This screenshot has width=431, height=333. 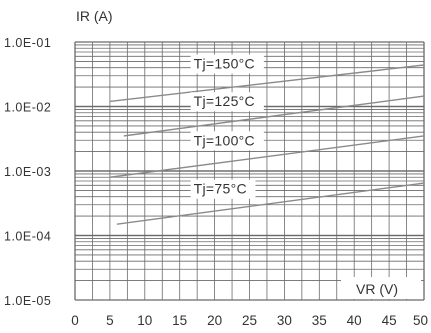 I want to click on x-tick-labels: 0 5 10 15 20 25 30 35 40 45 50, so click(x=249, y=320).